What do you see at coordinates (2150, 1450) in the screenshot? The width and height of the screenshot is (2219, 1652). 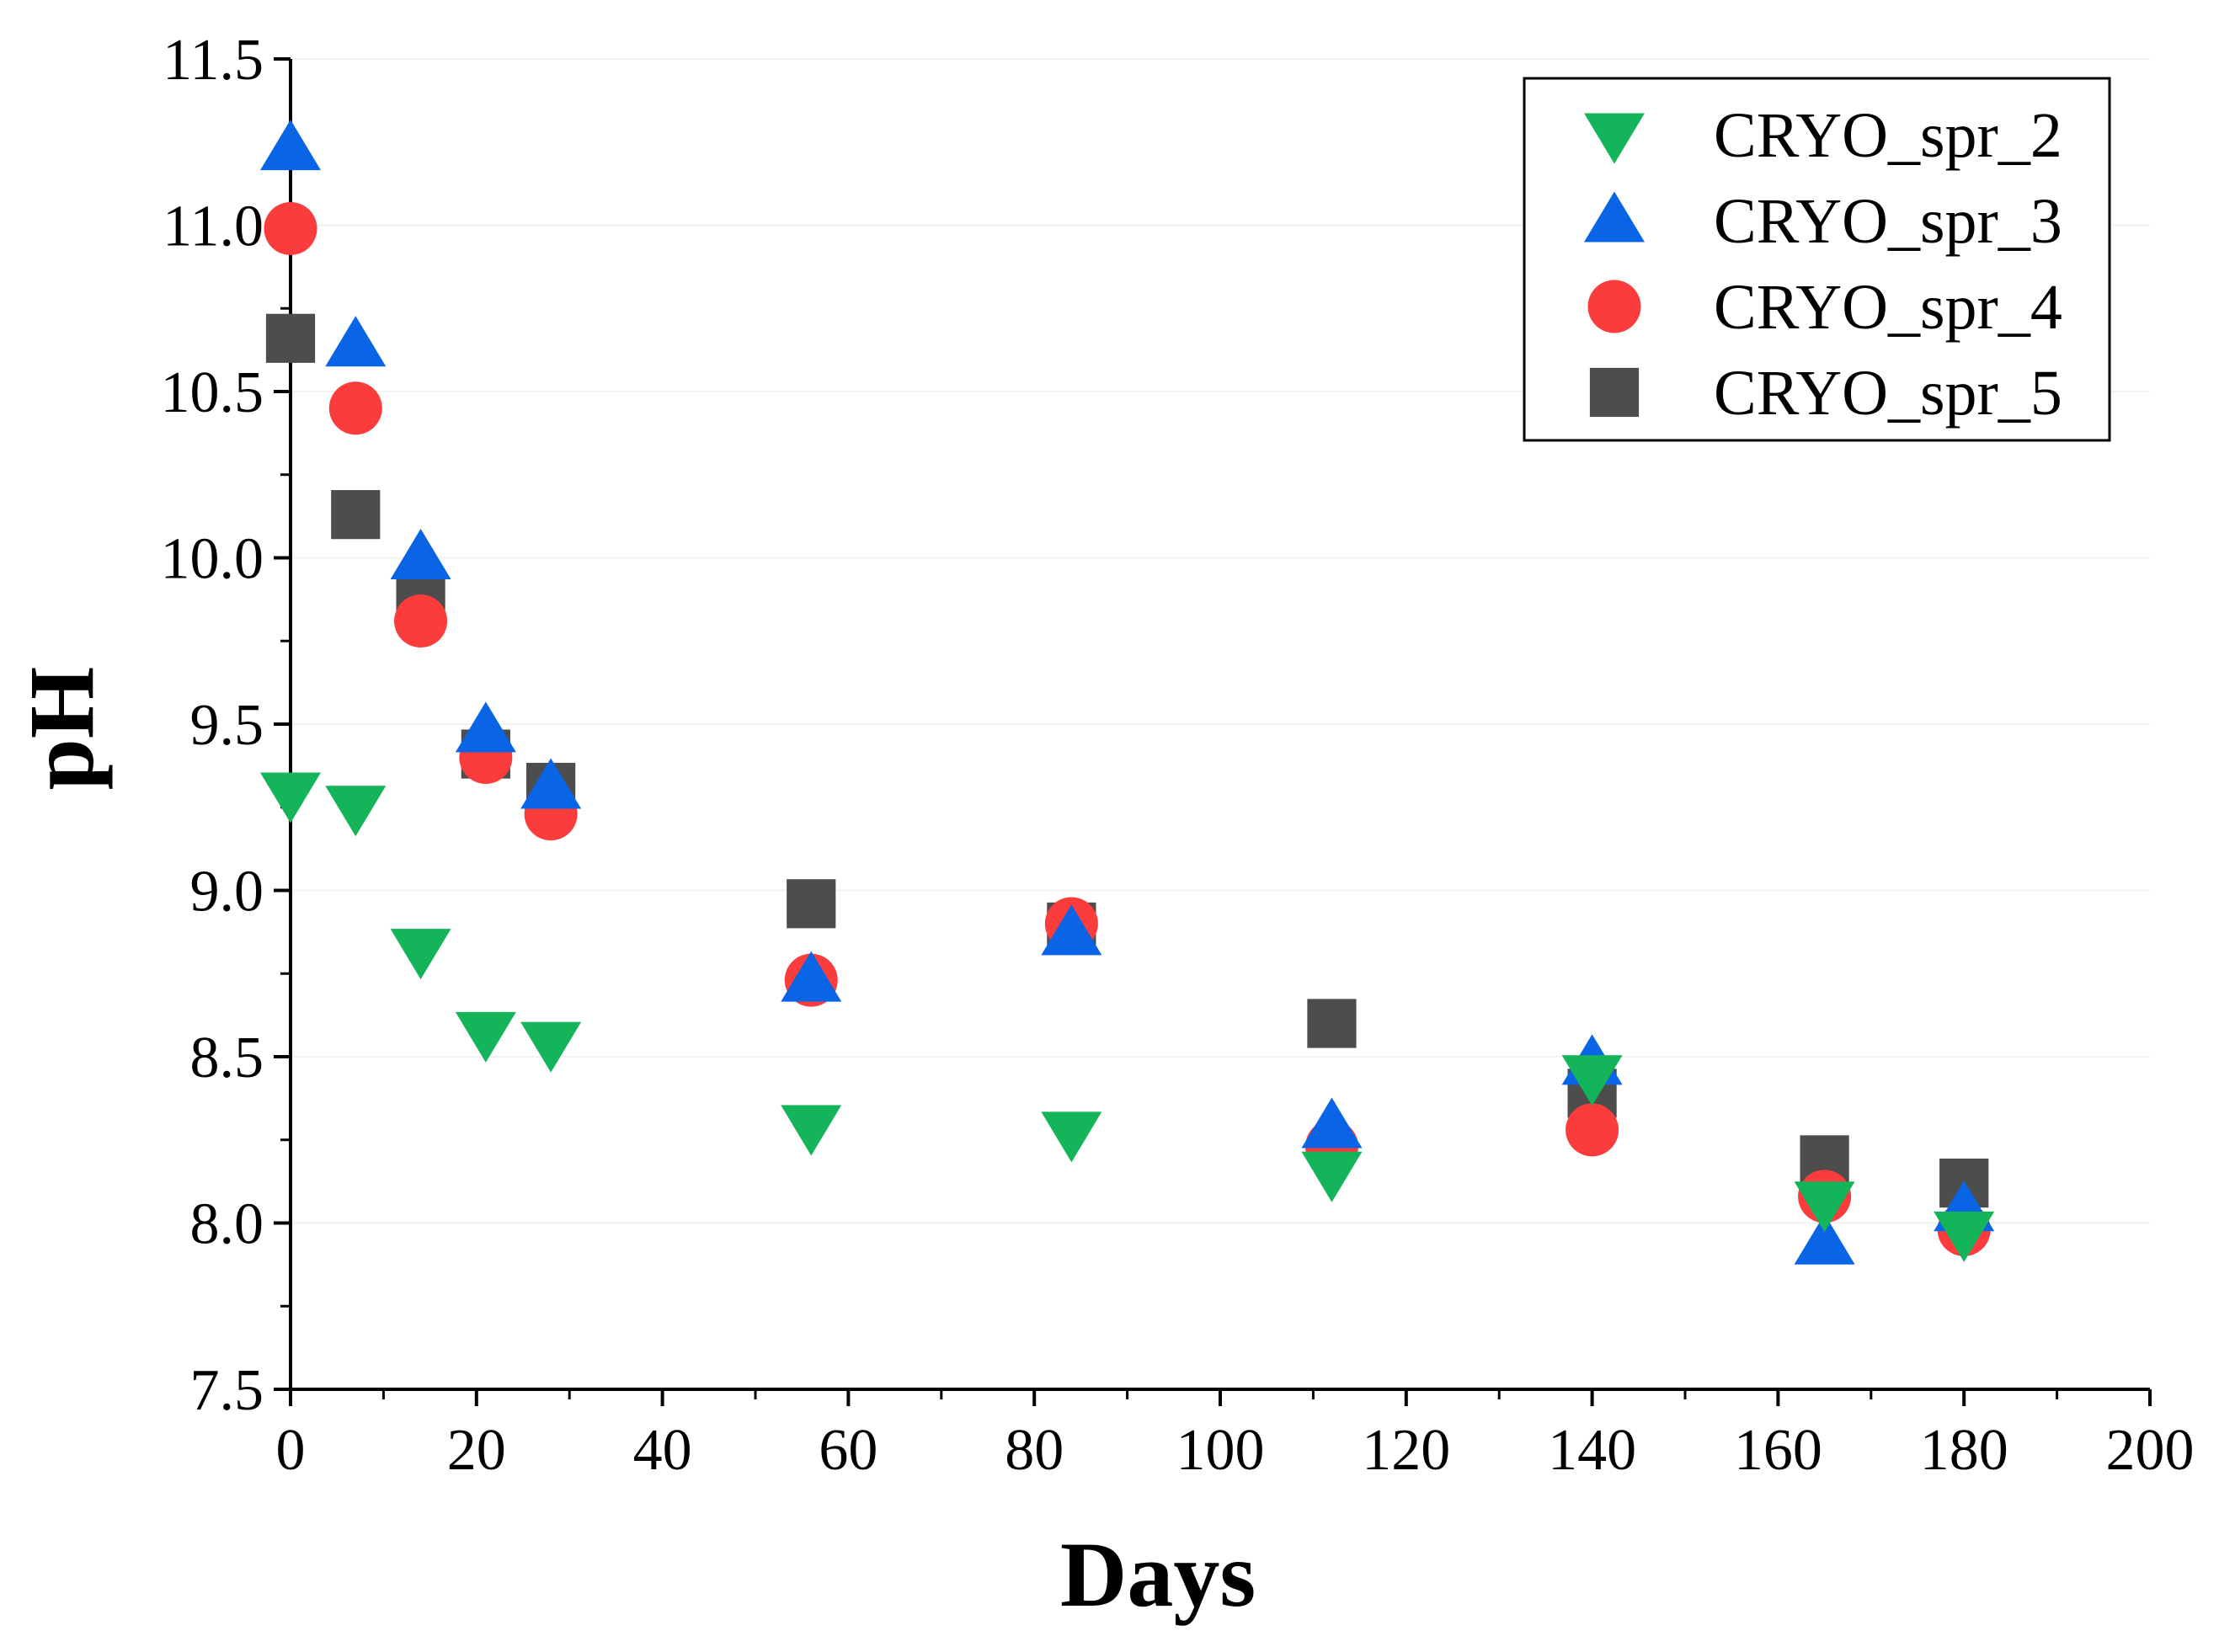 I see `x-tick-label: 200` at bounding box center [2150, 1450].